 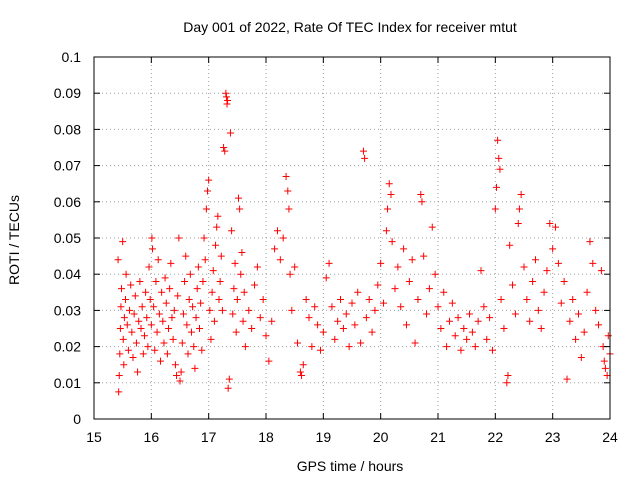 What do you see at coordinates (67, 383) in the screenshot?
I see `y-tick-label: 0.01` at bounding box center [67, 383].